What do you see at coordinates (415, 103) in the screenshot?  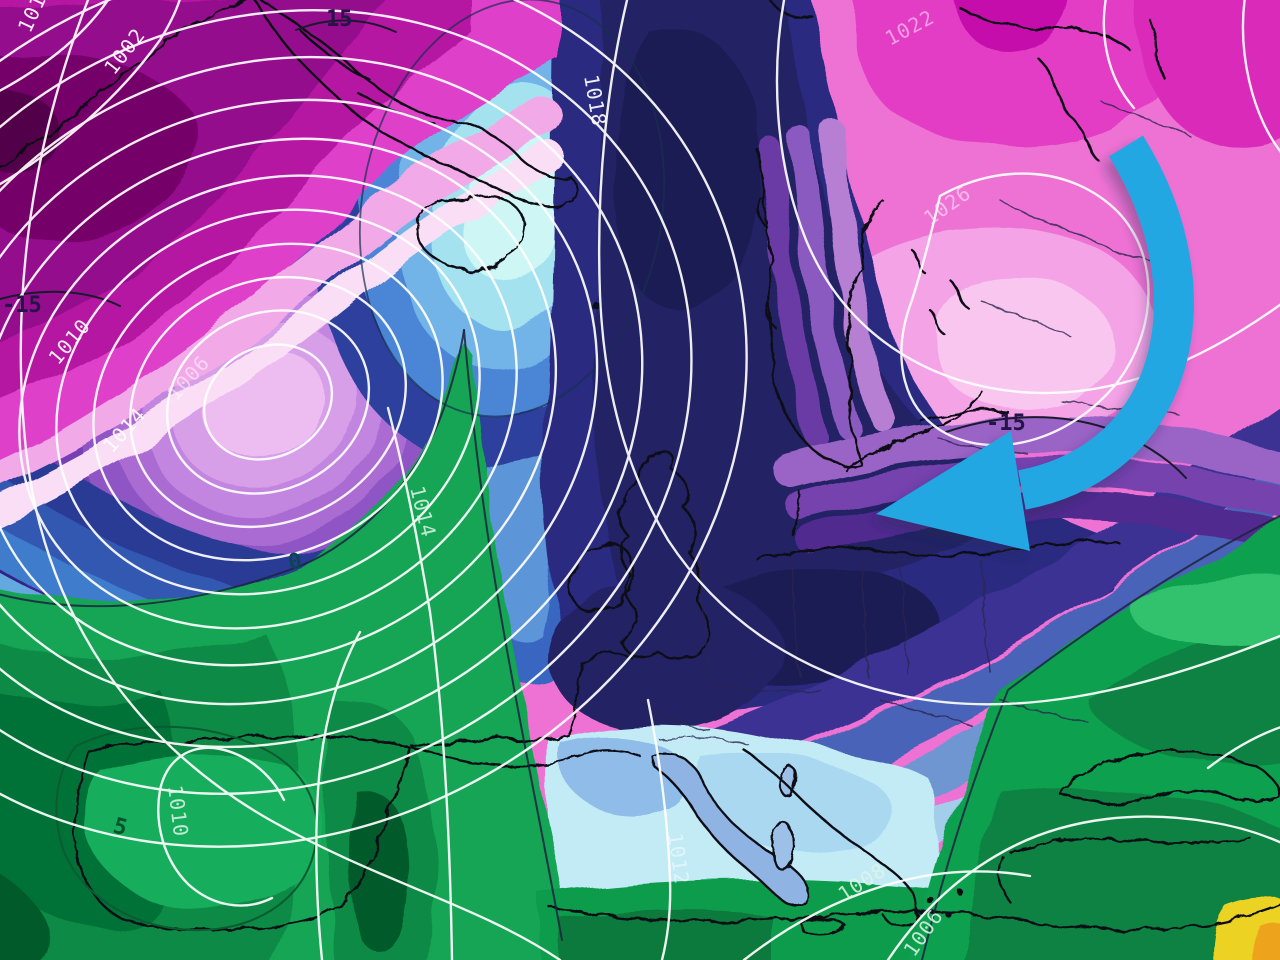 I see `greenland-east-coast` at bounding box center [415, 103].